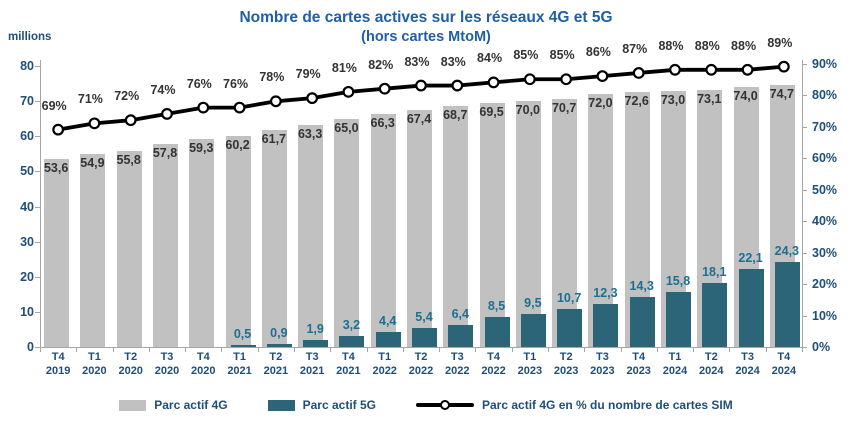 This screenshot has width=852, height=426. Describe the element at coordinates (381, 64) in the screenshot. I see `line-percentage-label: 82%` at that location.